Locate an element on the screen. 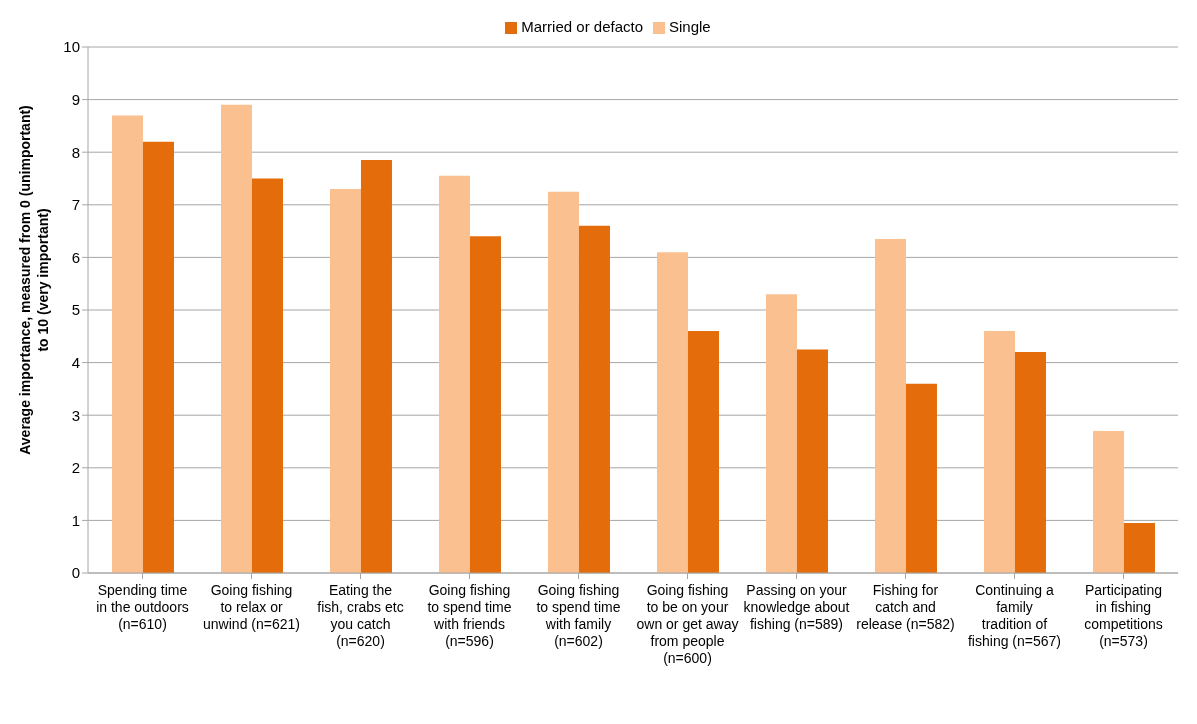 The height and width of the screenshot is (724, 1197). y-tick-label: 5 is located at coordinates (75, 310).